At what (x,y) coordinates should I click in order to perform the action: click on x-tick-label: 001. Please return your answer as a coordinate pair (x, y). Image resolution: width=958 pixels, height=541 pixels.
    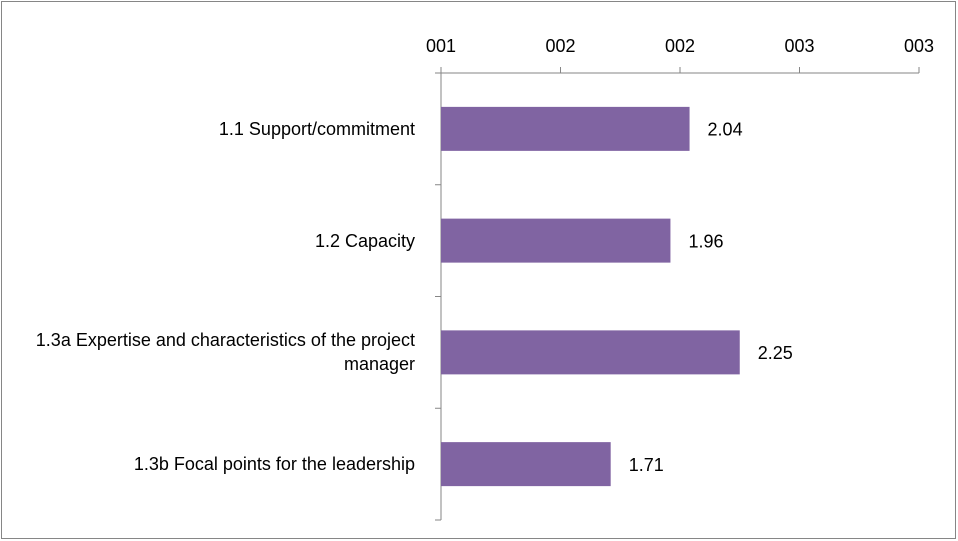
    Looking at the image, I should click on (441, 46).